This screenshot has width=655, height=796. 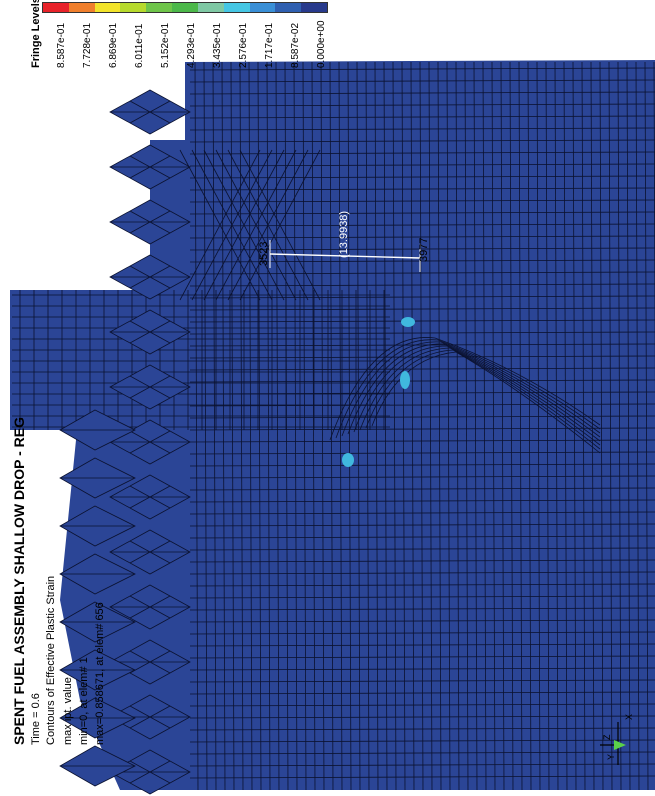 I want to click on legend-level-label: 8.587e-02, so click(x=295, y=45).